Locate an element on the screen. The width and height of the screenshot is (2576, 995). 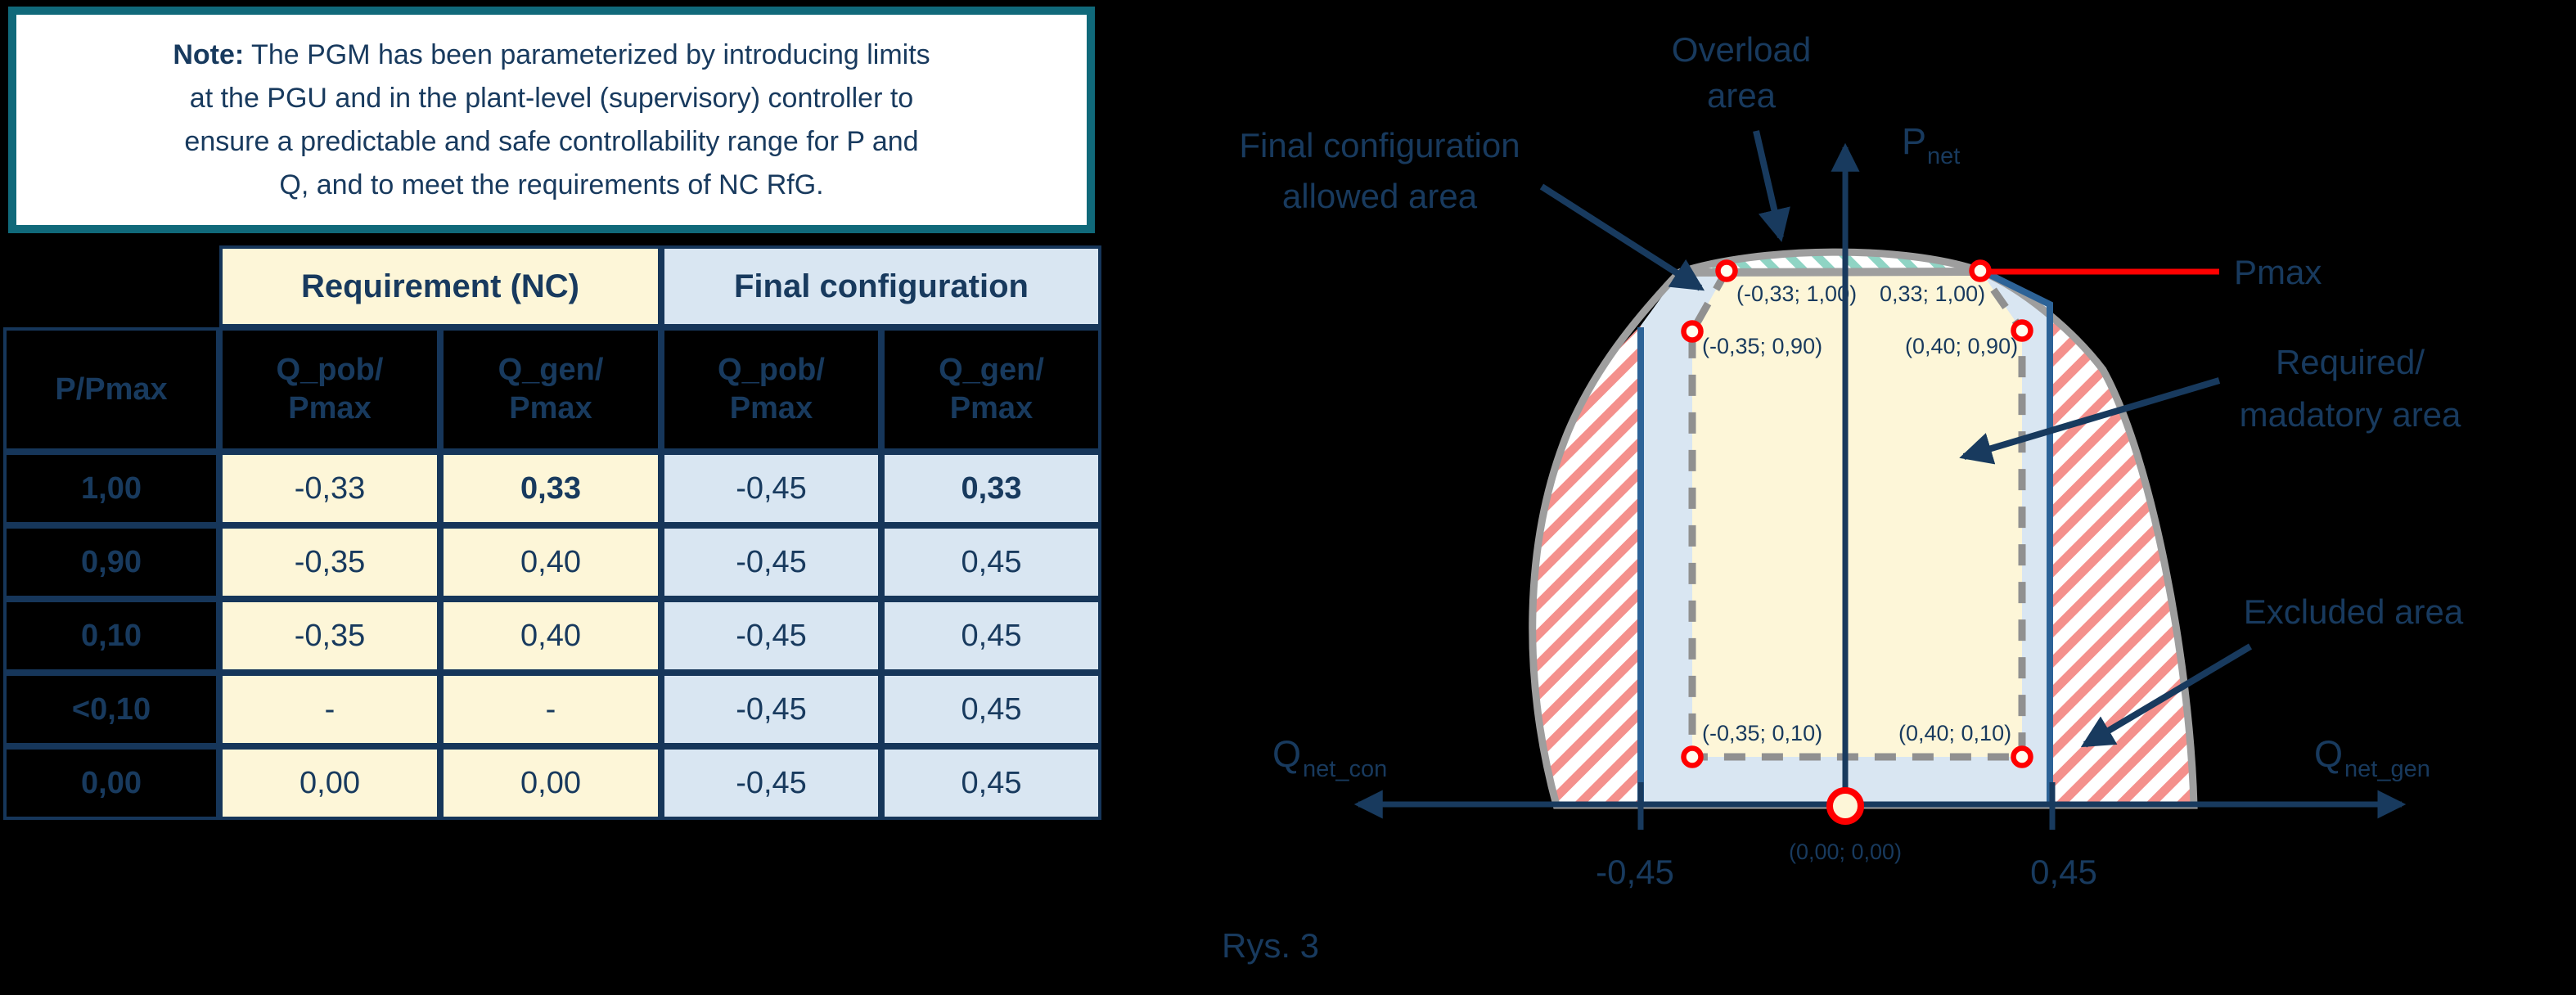
point-upper-right is located at coordinates (2022, 331).